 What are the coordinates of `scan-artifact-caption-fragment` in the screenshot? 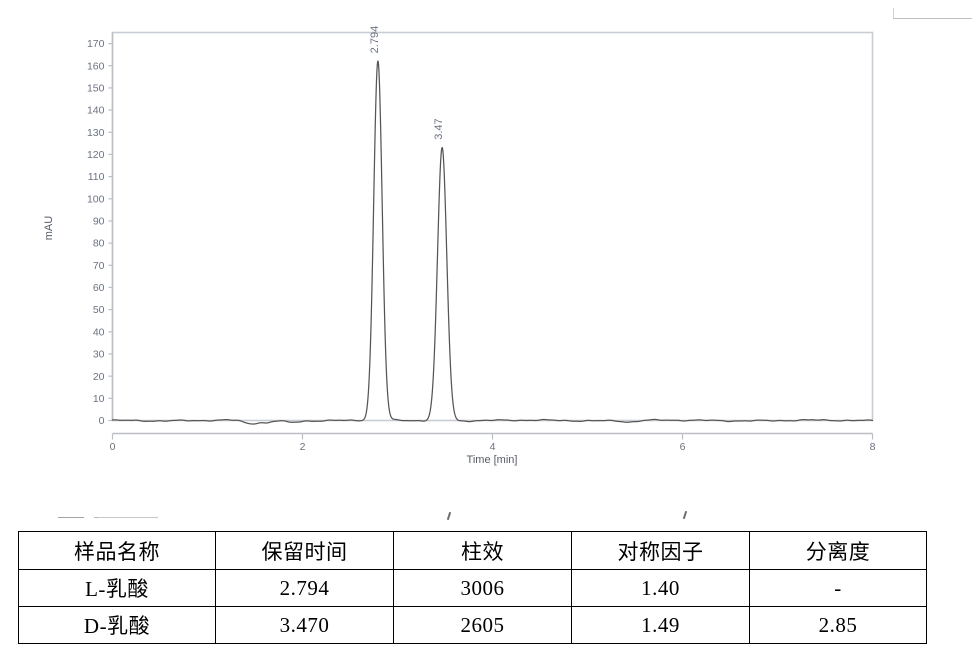 It's located at (108, 517).